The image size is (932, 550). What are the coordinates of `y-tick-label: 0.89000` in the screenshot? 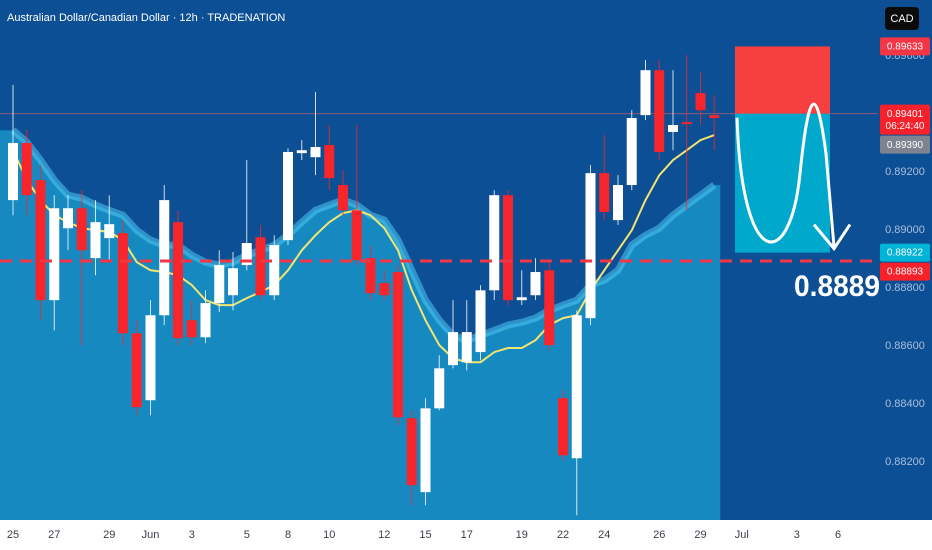 It's located at (905, 230).